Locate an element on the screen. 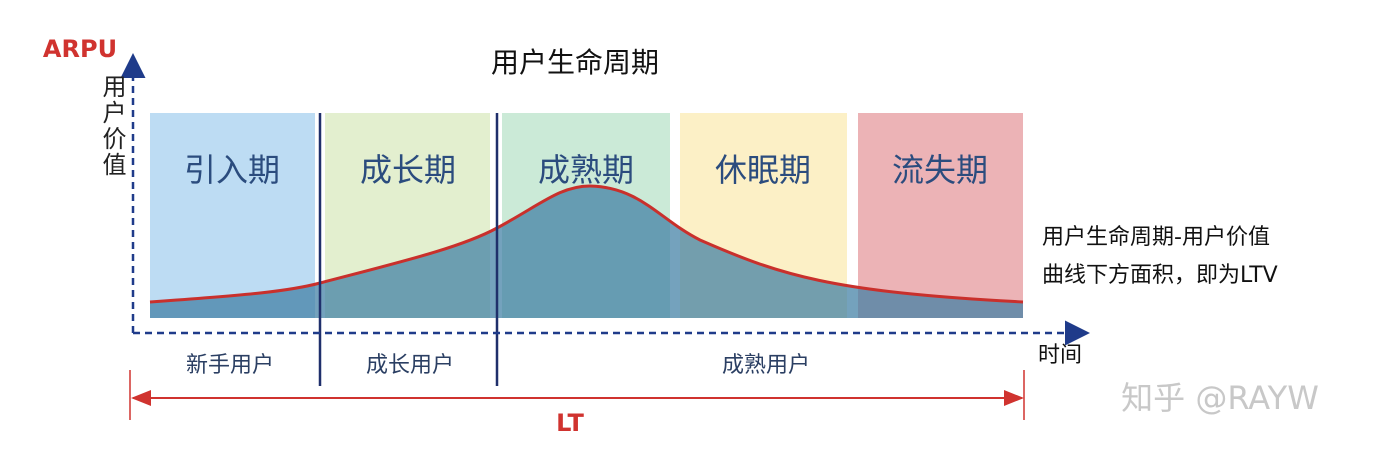 The height and width of the screenshot is (474, 1380). y-axis-label: ARPU is located at coordinates (80, 49).